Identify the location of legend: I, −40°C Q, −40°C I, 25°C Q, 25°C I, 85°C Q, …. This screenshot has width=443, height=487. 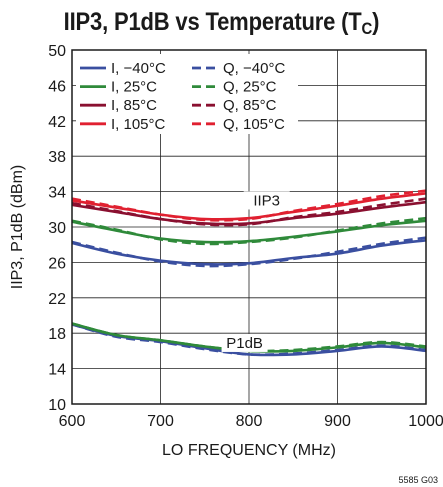
(187, 94).